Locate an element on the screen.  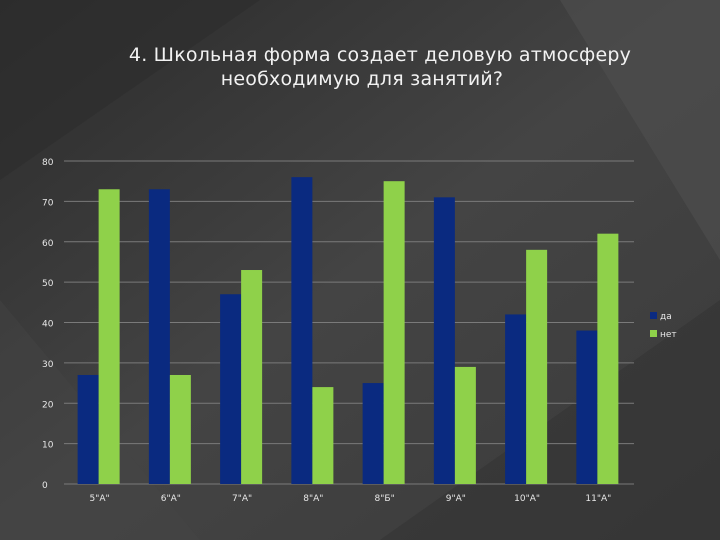
y-axis-ticks: 0 10 20 30 40 50 60 70 80 is located at coordinates (48, 324).